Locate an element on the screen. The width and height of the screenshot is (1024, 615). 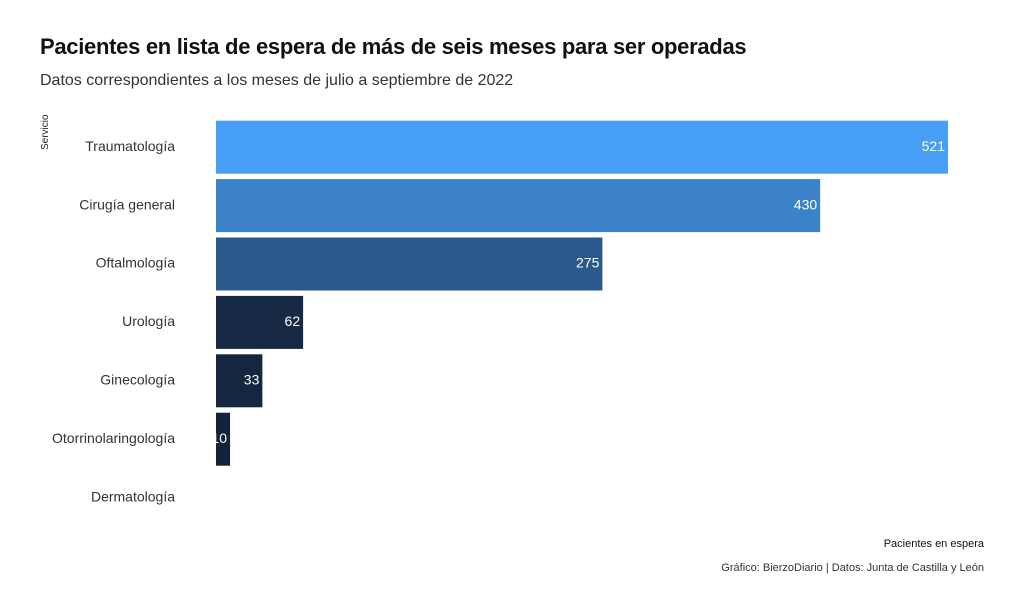
data-label: 275 is located at coordinates (588, 263).